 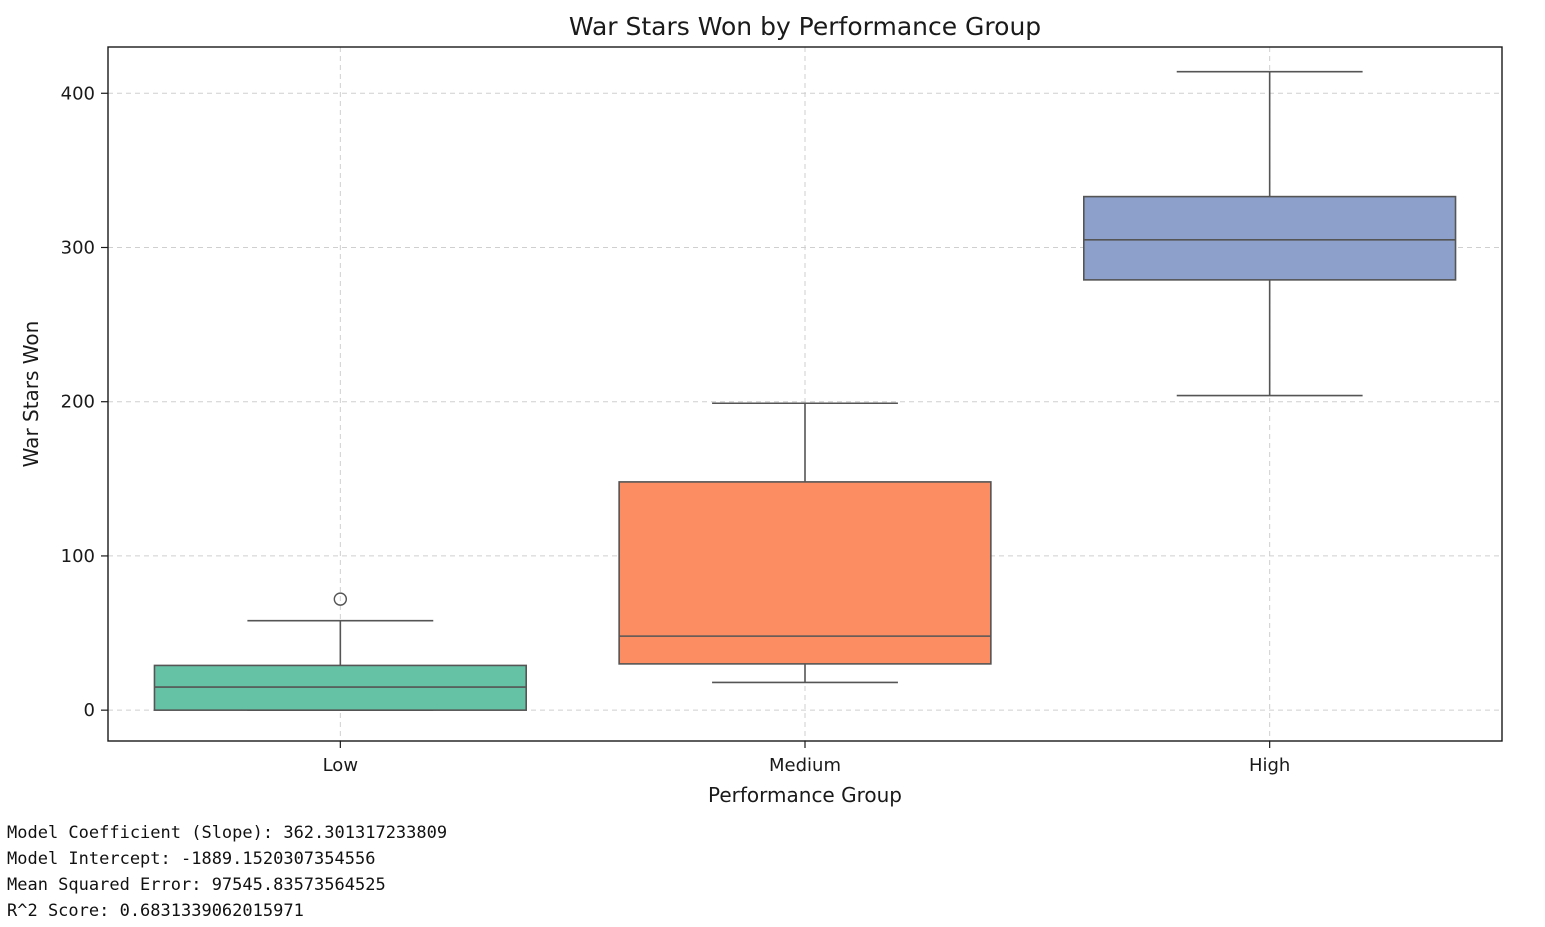 What do you see at coordinates (89, 710) in the screenshot?
I see `y-tick-label: 0` at bounding box center [89, 710].